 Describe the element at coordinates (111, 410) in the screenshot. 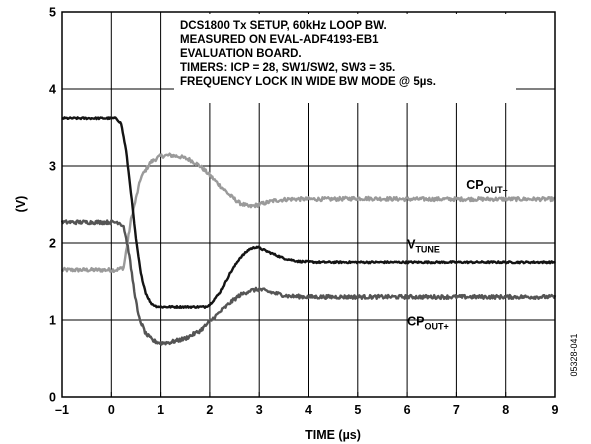

I see `x-tick-label: 0` at that location.